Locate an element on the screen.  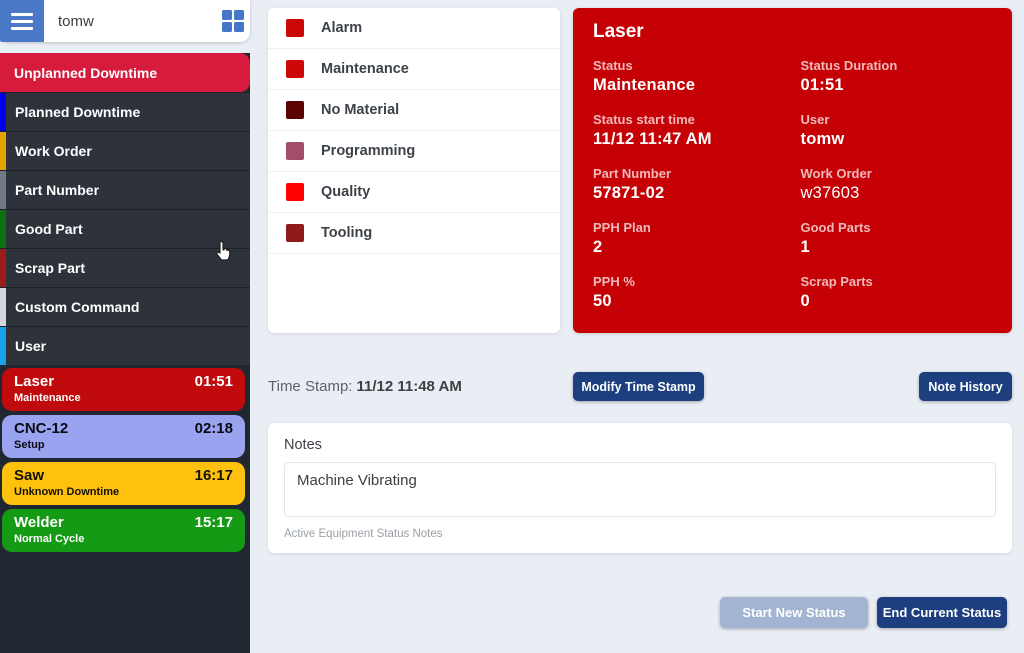
menu-item-label: Part Number is located at coordinates (57, 190).